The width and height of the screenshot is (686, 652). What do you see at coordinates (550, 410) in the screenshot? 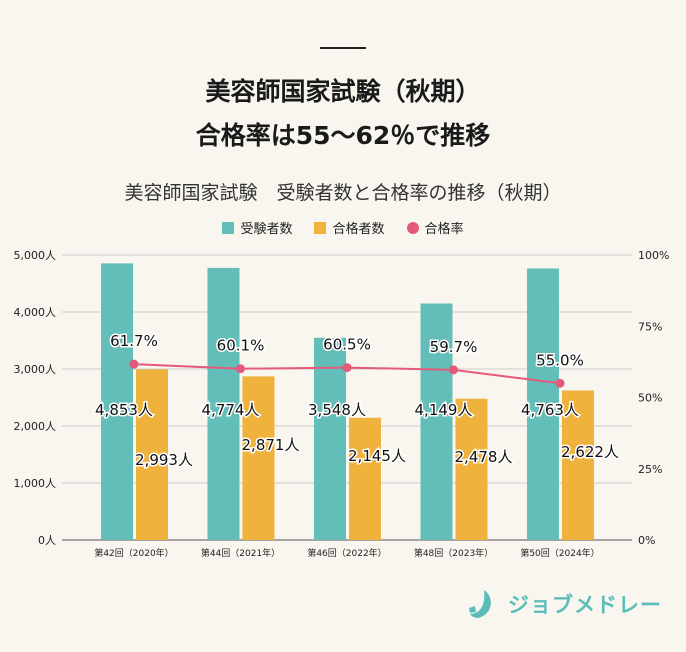
I see `examinees-label: 4,763人` at bounding box center [550, 410].